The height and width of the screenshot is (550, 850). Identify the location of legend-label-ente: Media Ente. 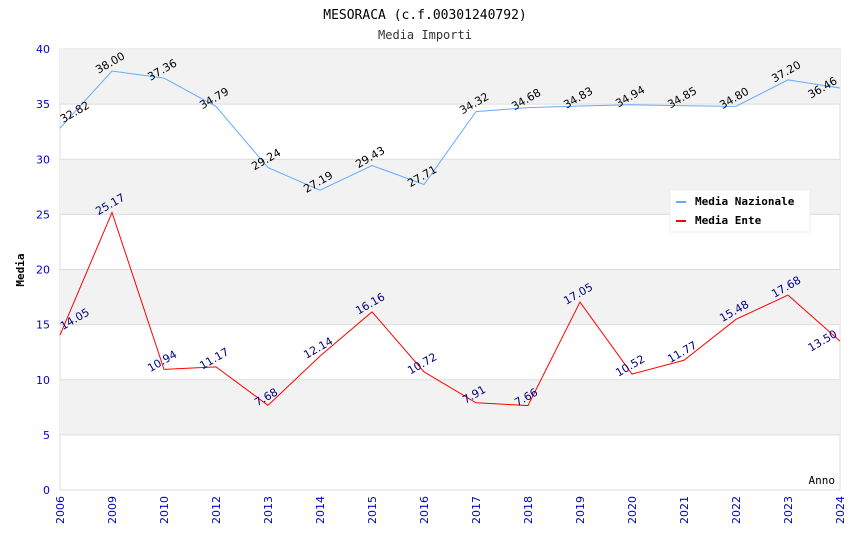
(728, 220).